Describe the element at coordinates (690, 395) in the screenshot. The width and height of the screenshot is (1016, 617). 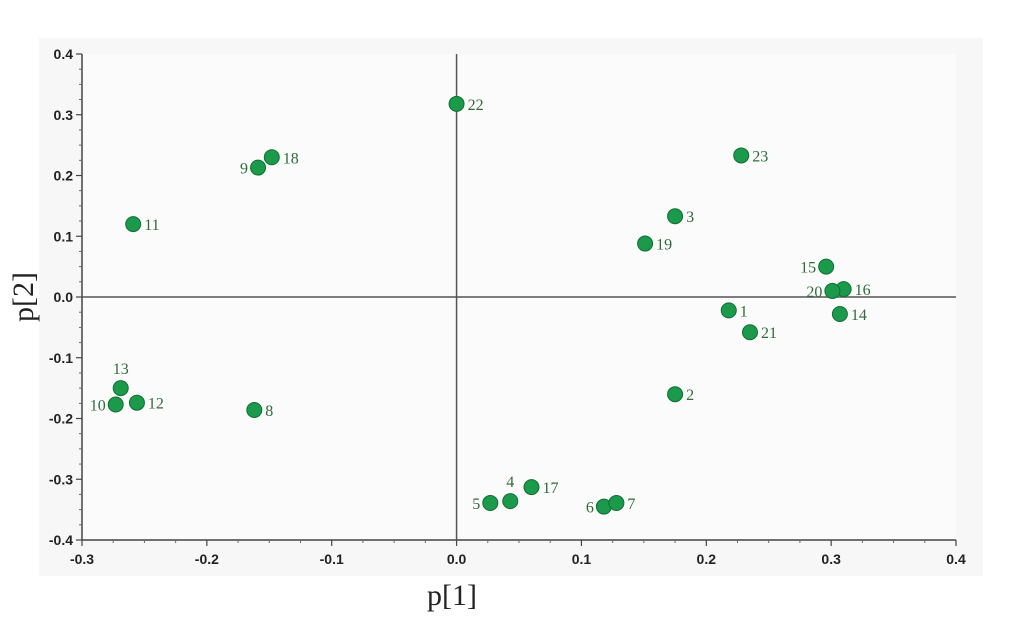
I see `point-label: 2` at that location.